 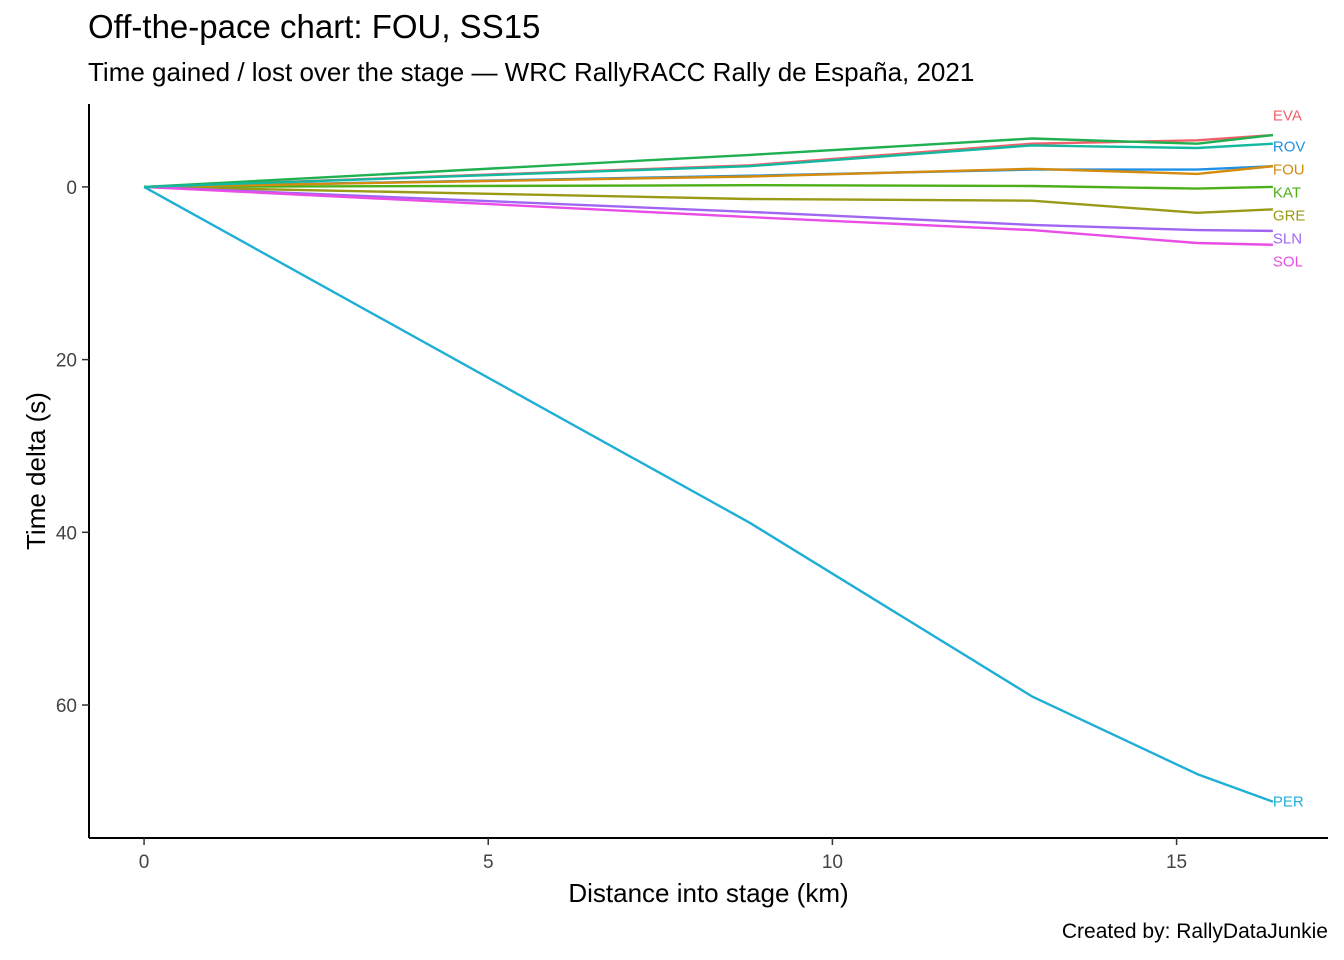 What do you see at coordinates (1287, 115) in the screenshot?
I see `series-label-eva: EVA` at bounding box center [1287, 115].